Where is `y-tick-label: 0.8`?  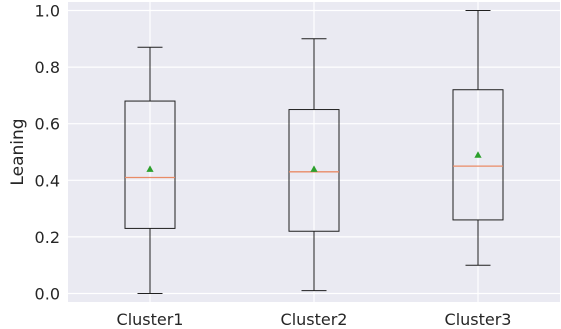
y-tick-label: 0.8 is located at coordinates (47, 67).